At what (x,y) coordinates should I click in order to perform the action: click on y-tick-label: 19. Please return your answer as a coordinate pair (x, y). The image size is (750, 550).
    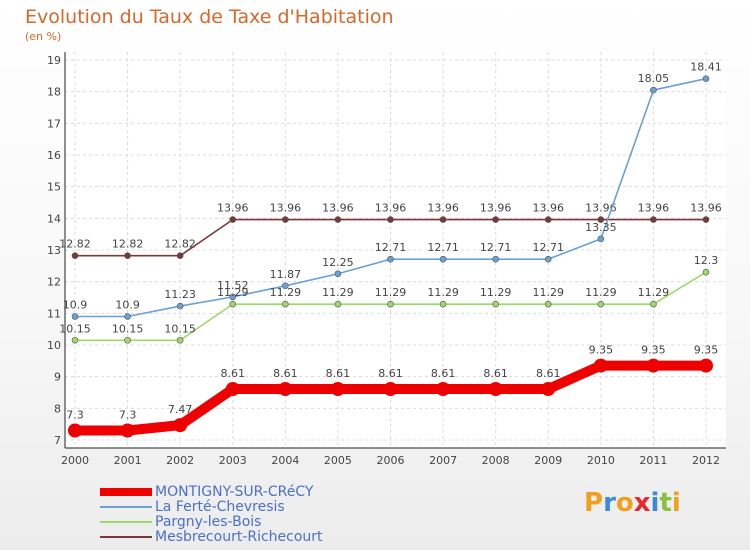
    Looking at the image, I should click on (54, 60).